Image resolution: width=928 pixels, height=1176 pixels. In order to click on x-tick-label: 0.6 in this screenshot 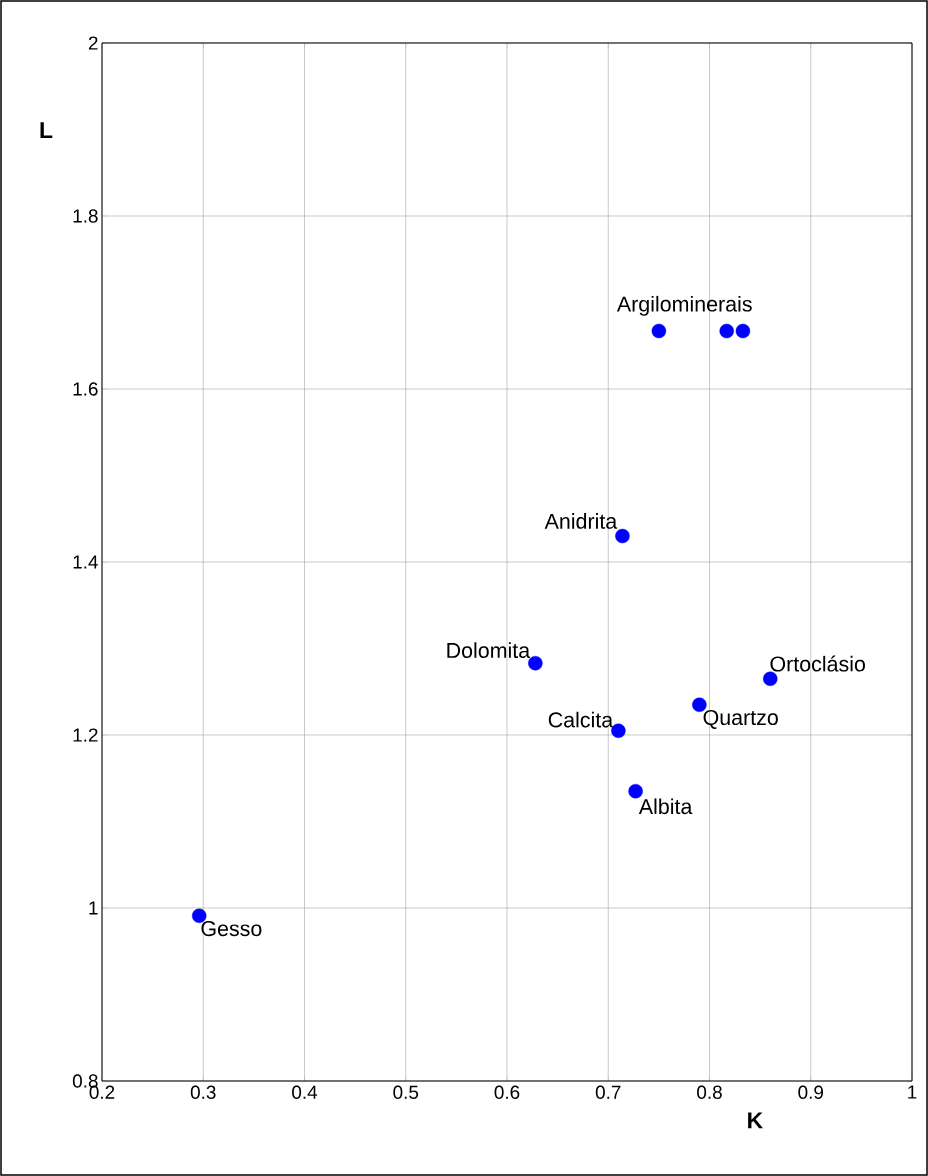, I will do `click(507, 1092)`.